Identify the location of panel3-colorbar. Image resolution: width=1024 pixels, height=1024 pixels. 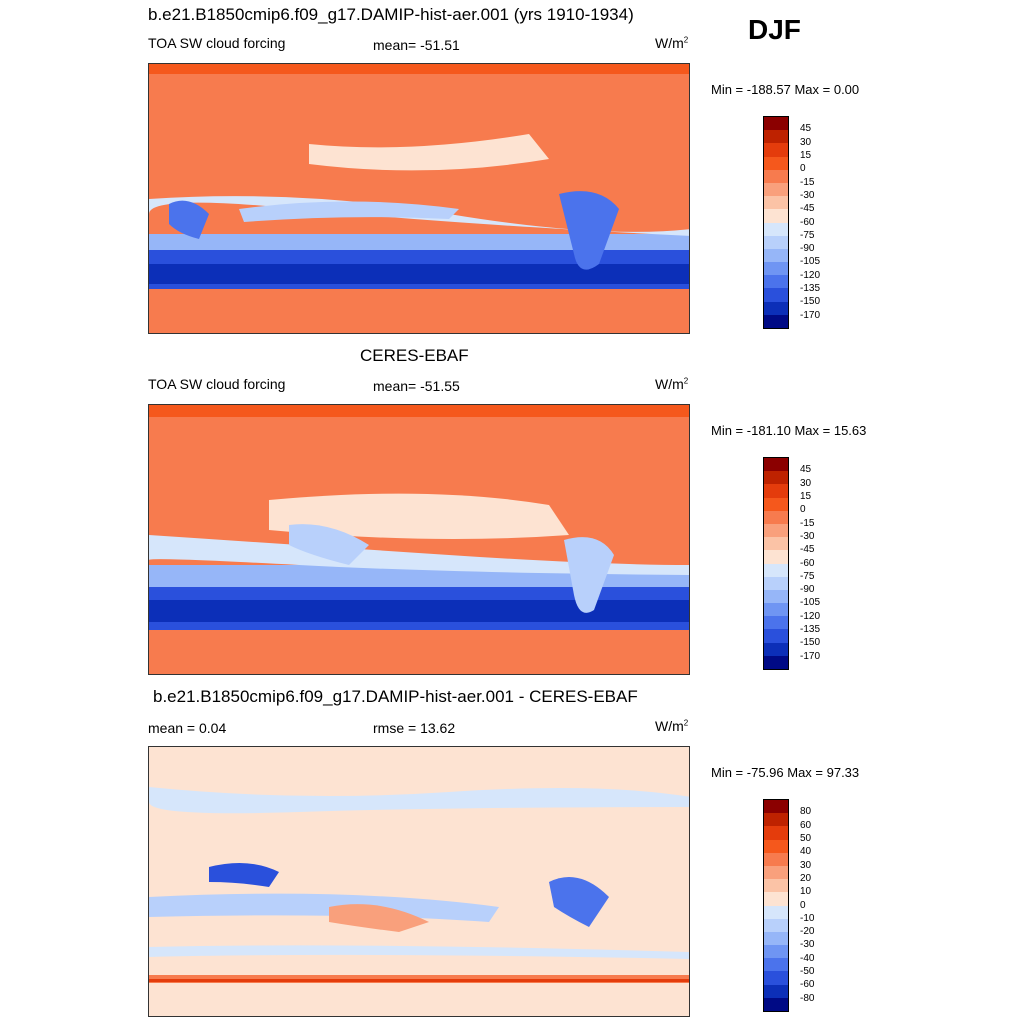
(776, 905).